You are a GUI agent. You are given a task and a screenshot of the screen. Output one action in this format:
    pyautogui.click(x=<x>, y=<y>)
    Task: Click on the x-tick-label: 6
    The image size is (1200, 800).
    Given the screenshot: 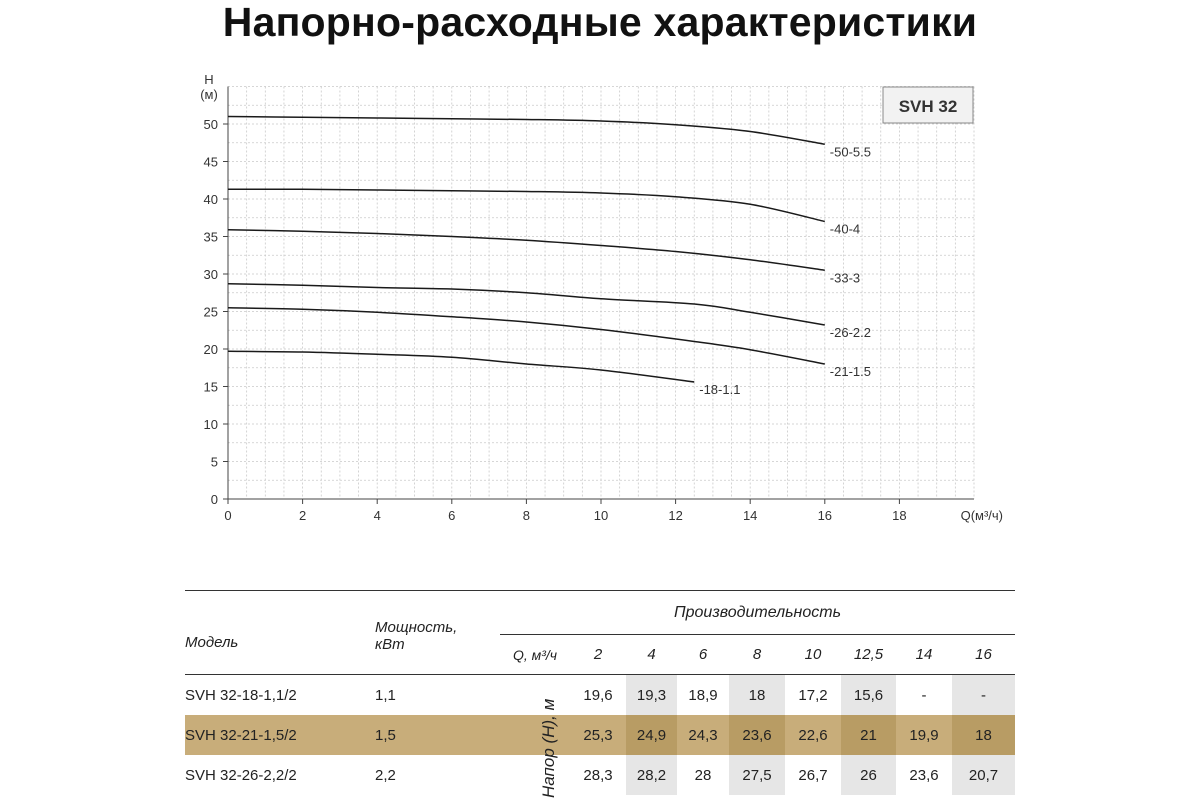 What is the action you would take?
    pyautogui.click(x=451, y=515)
    